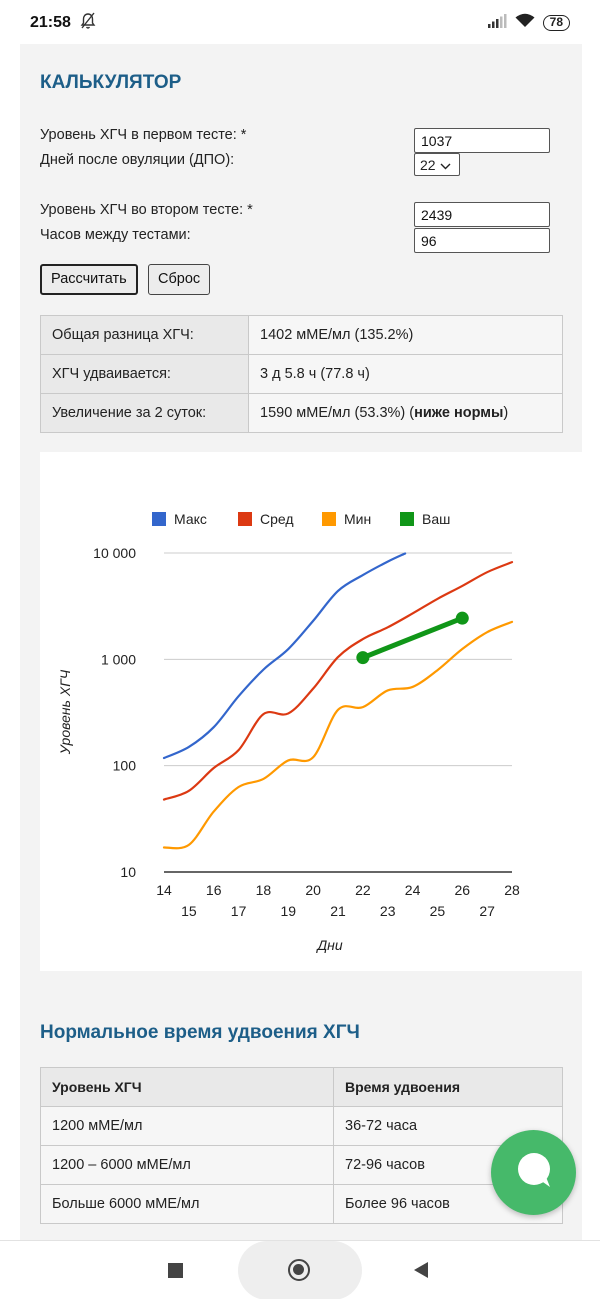  Describe the element at coordinates (497, 23) in the screenshot. I see `signal-icon` at that location.